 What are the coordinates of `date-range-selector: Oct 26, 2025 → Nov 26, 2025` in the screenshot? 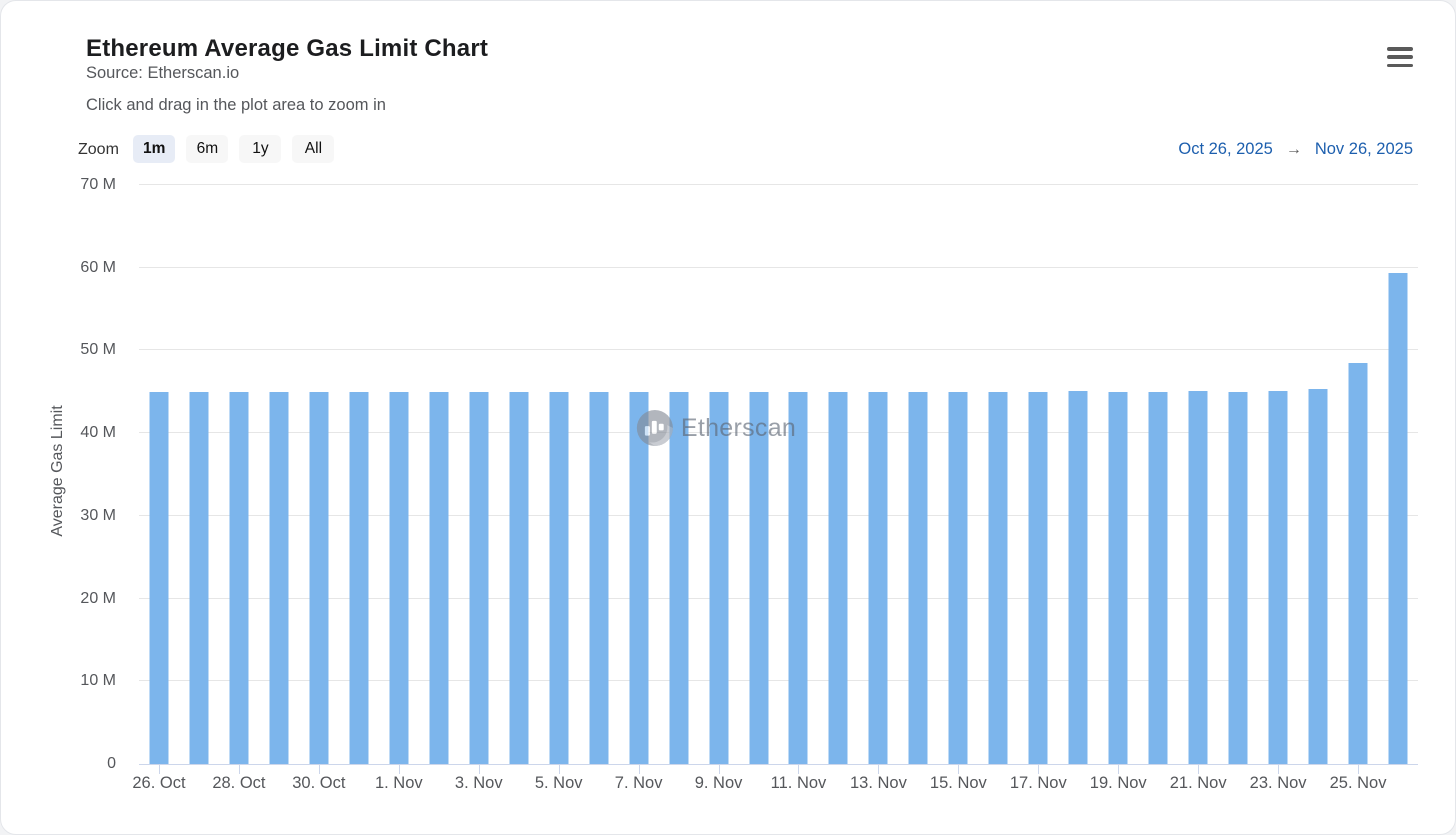 It's located at (1295, 149).